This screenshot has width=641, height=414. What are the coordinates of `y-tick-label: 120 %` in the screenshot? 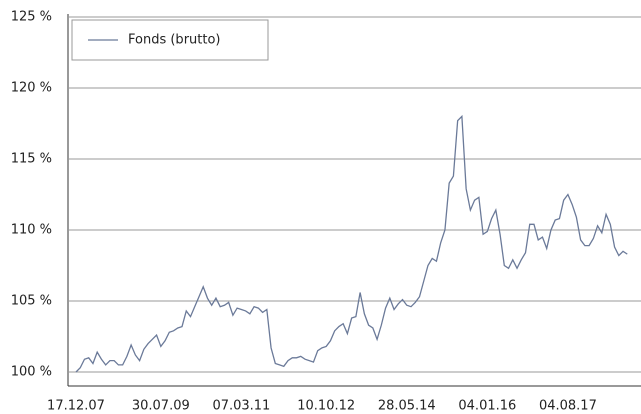 It's located at (31, 88).